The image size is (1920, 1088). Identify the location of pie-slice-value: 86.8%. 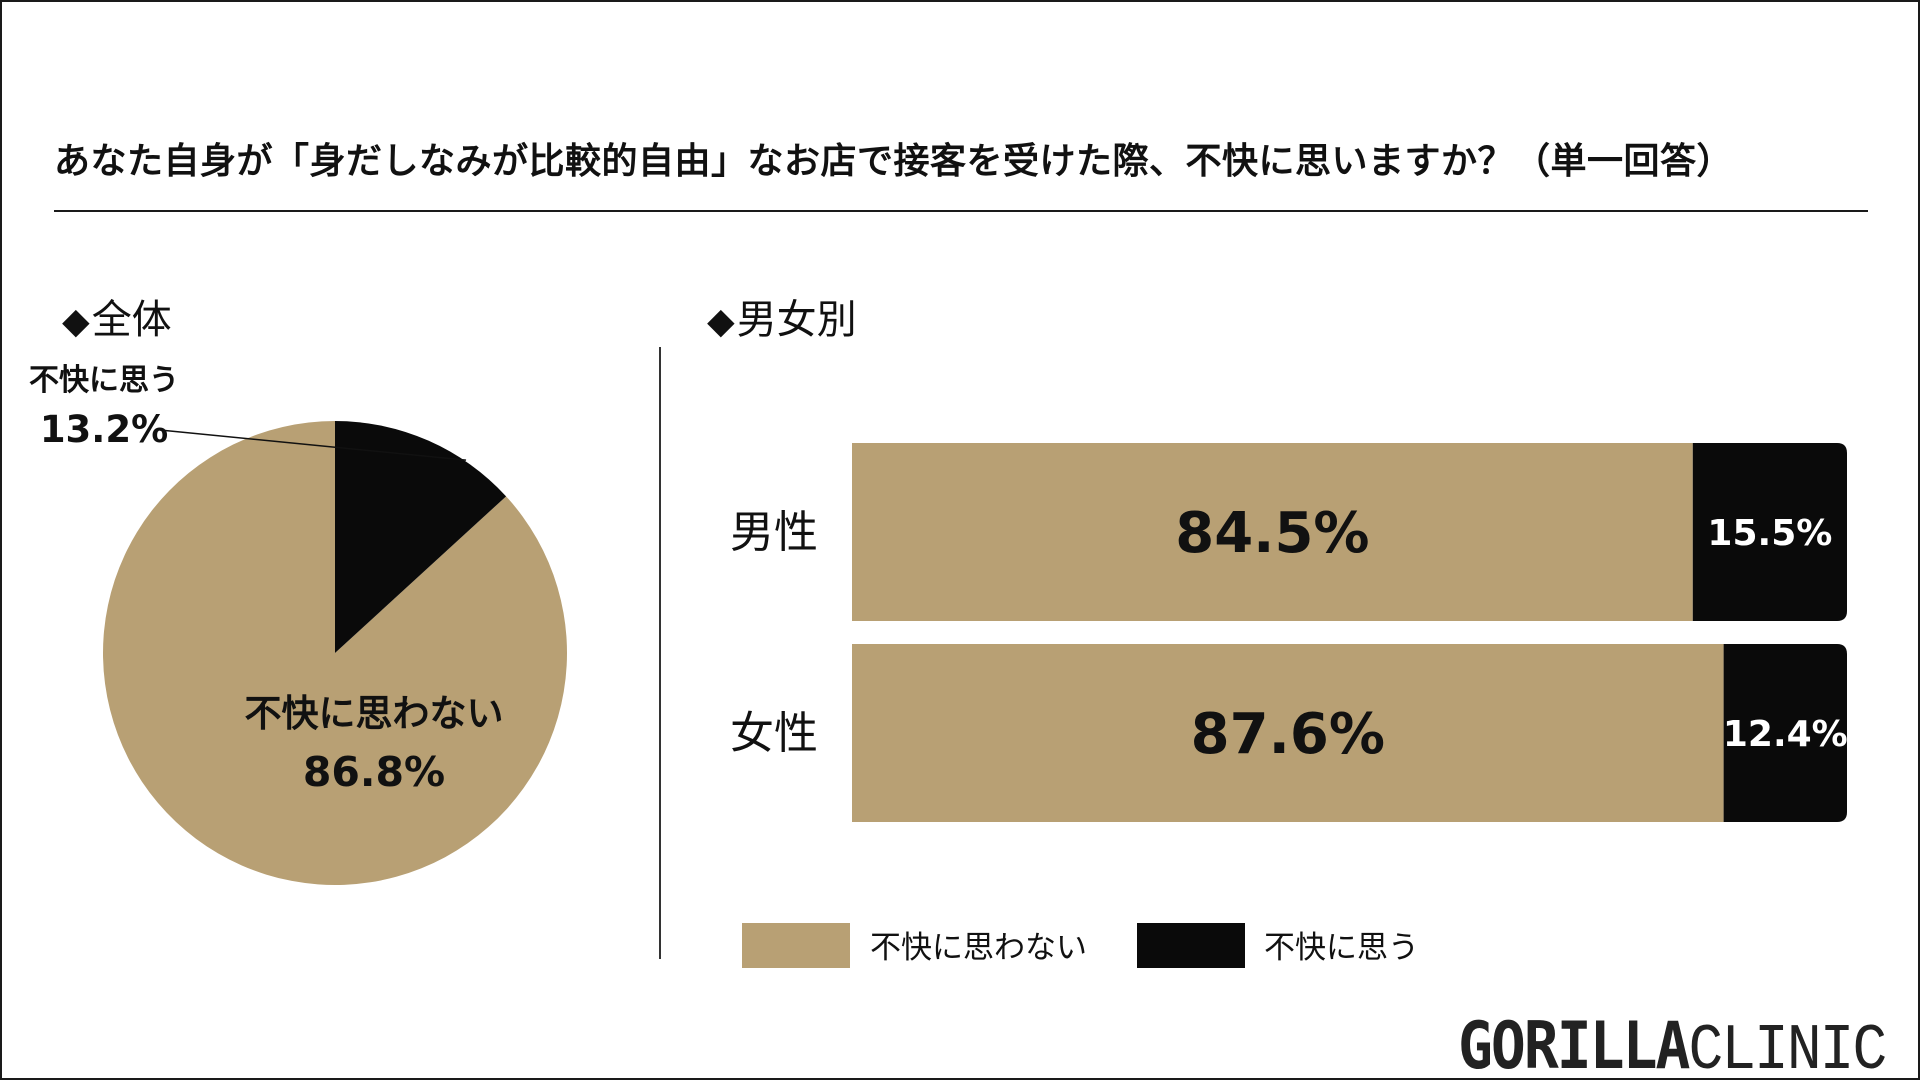
(374, 772).